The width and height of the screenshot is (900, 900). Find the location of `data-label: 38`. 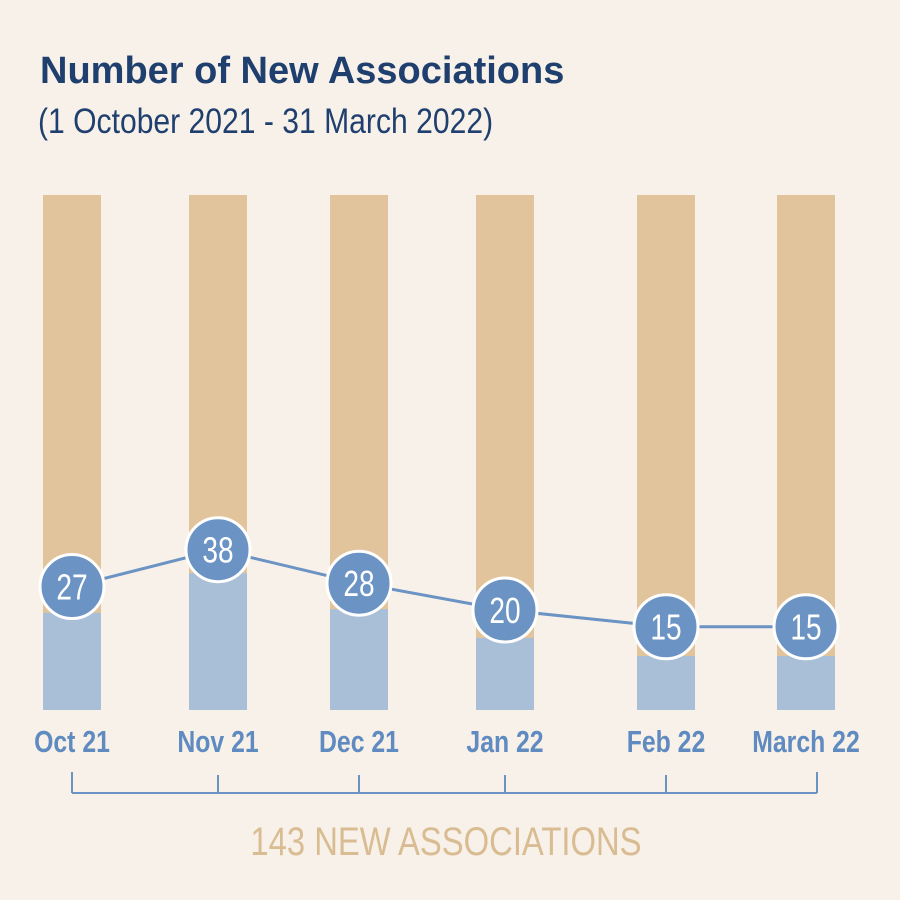

data-label: 38 is located at coordinates (217, 550).